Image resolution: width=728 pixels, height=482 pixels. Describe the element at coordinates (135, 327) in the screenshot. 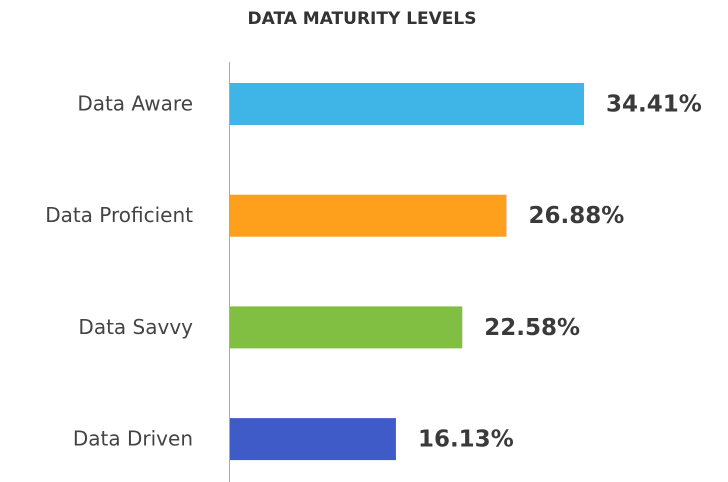

I see `category-label: Data Savvy` at that location.